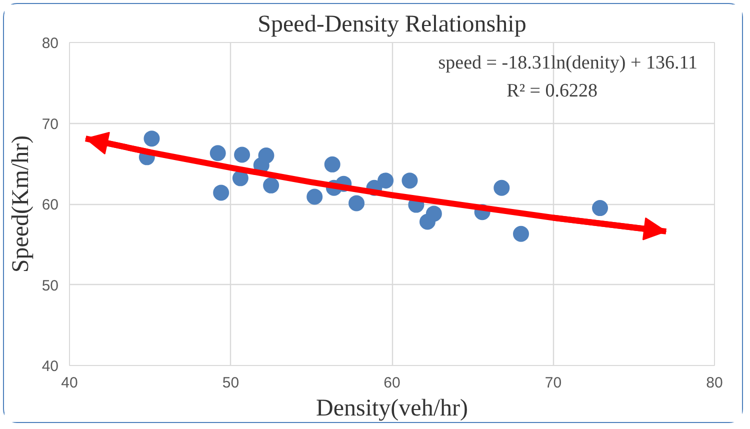  What do you see at coordinates (50, 124) in the screenshot?
I see `y-tick-label: 70` at bounding box center [50, 124].